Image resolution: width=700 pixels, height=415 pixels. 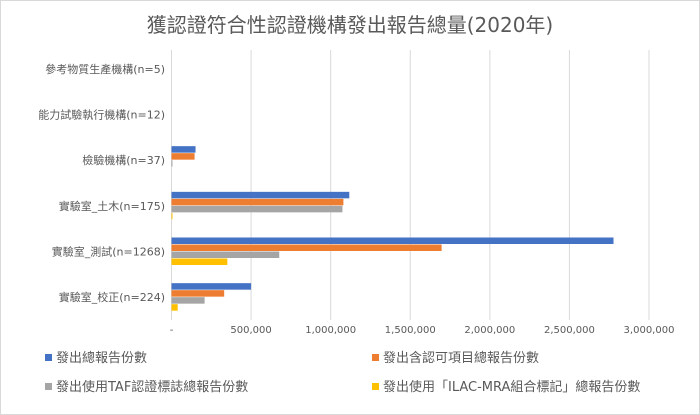 What do you see at coordinates (250, 330) in the screenshot?
I see `x-tick-label: 500,000` at bounding box center [250, 330].